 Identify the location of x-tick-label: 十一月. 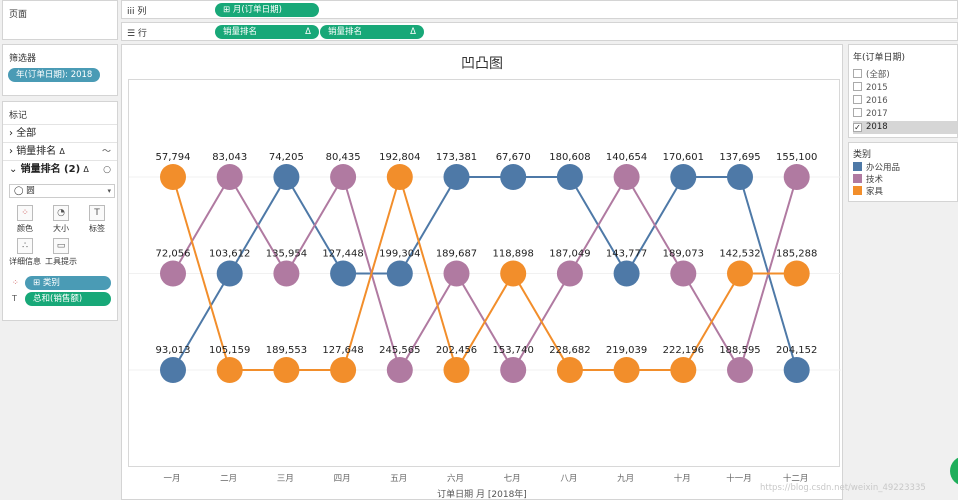
(739, 479).